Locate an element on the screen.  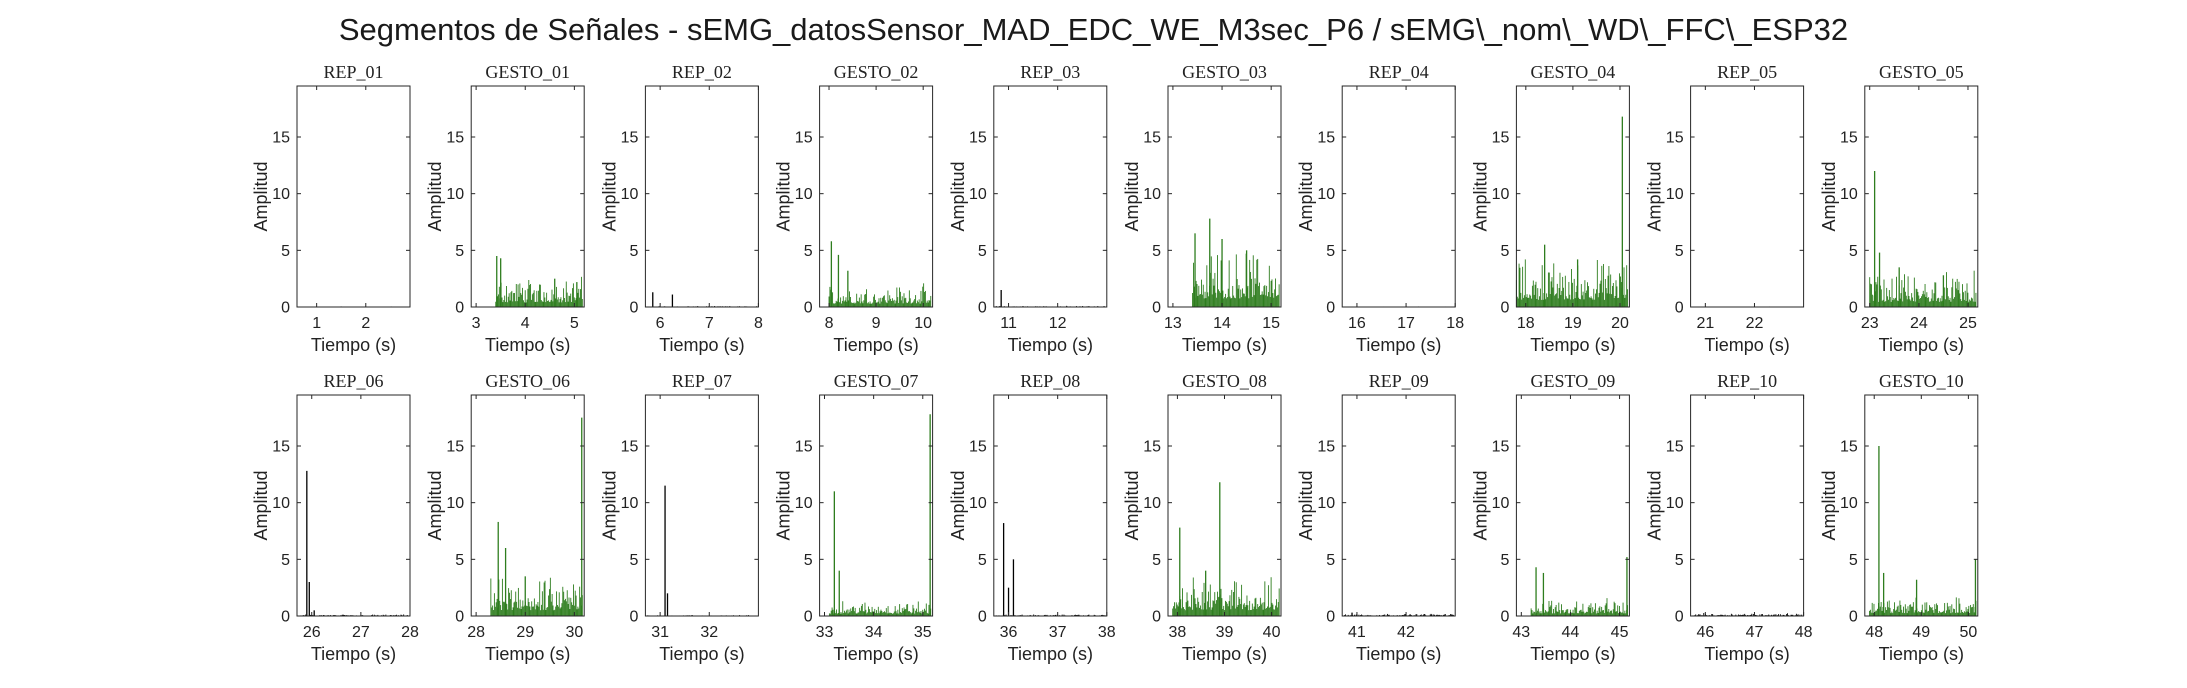
x-tick-label: 41 is located at coordinates (1357, 632).